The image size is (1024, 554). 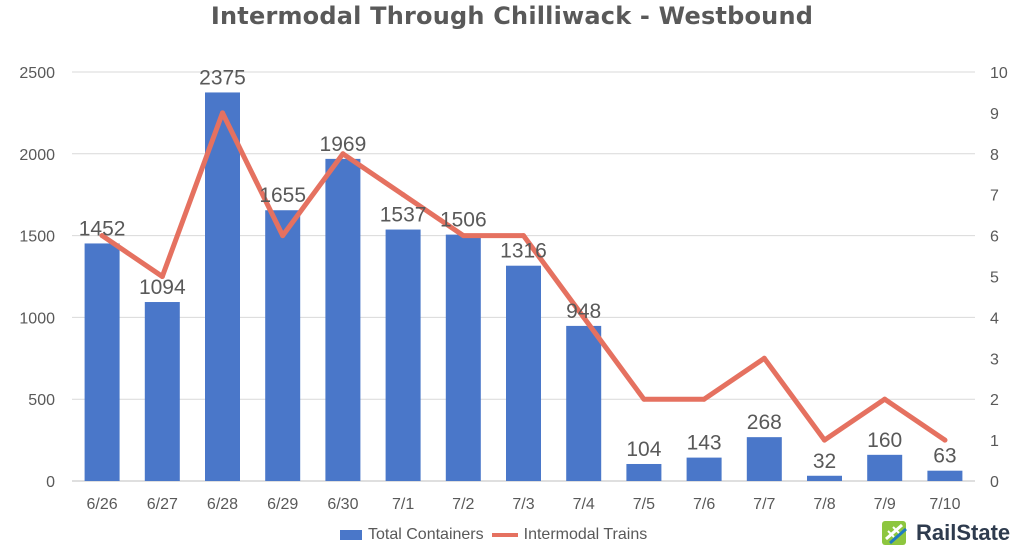 What do you see at coordinates (282, 195) in the screenshot?
I see `bar-data-label: 1655` at bounding box center [282, 195].